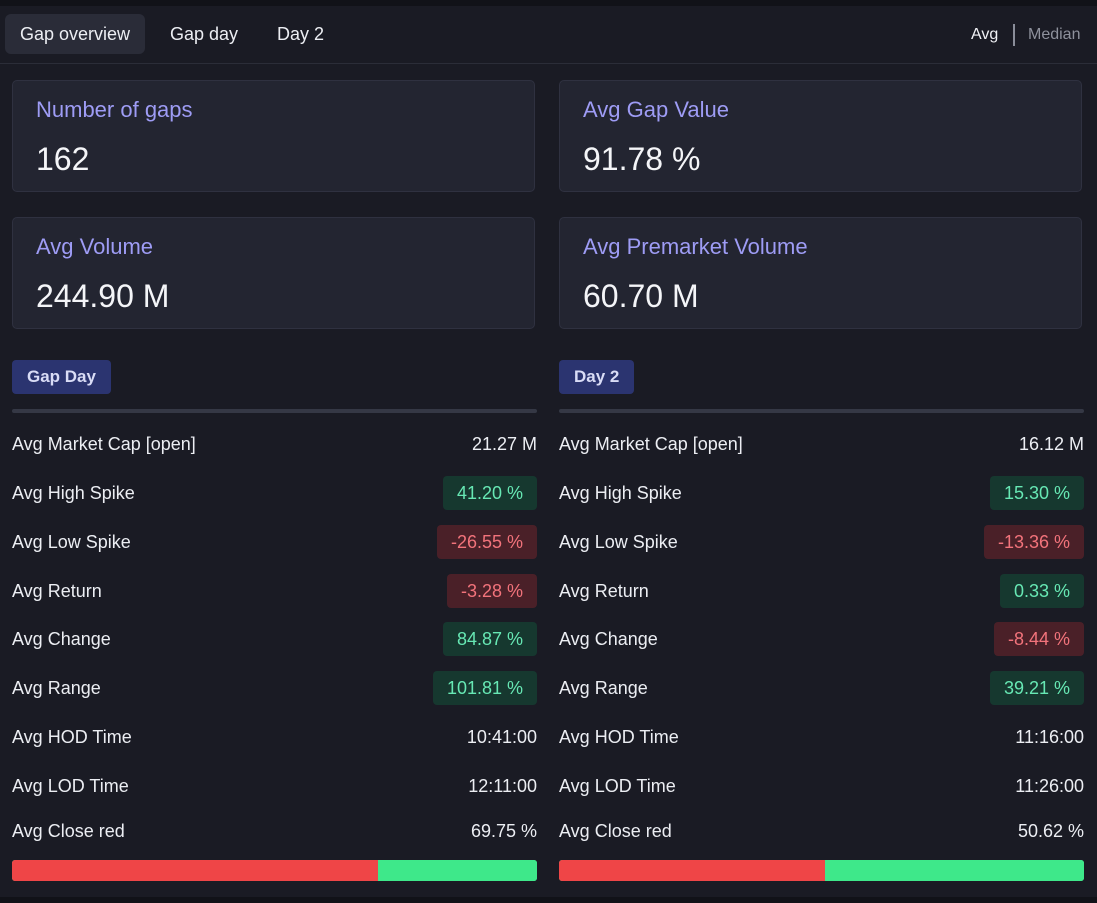 Image resolution: width=1097 pixels, height=903 pixels. What do you see at coordinates (1050, 831) in the screenshot?
I see `stat-row-value: 50.62 %` at bounding box center [1050, 831].